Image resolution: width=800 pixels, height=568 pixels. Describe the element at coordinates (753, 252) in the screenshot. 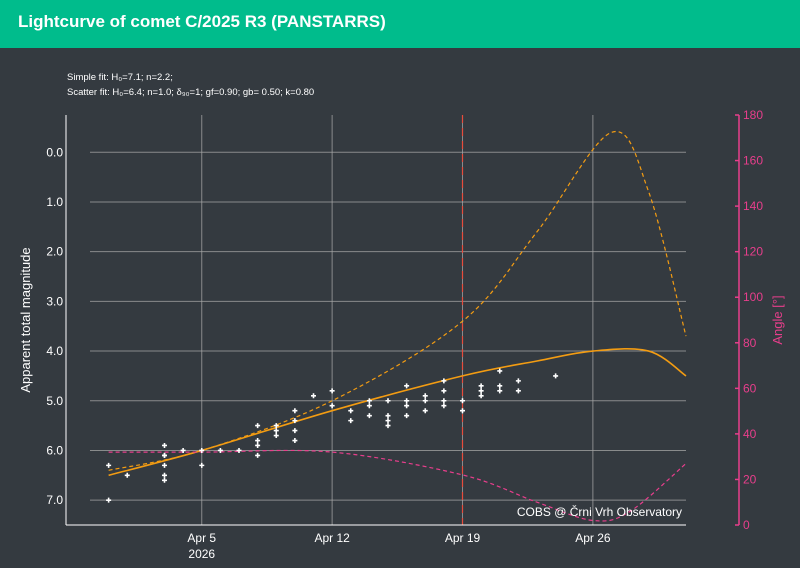

I see `y2-tick-label: 120` at that location.